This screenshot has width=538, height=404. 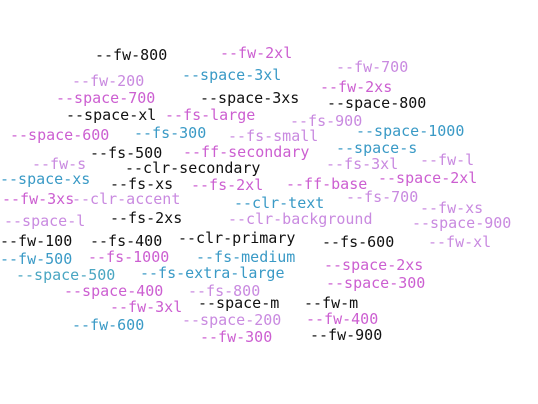 I want to click on word-space-700: --space-700, so click(x=106, y=98).